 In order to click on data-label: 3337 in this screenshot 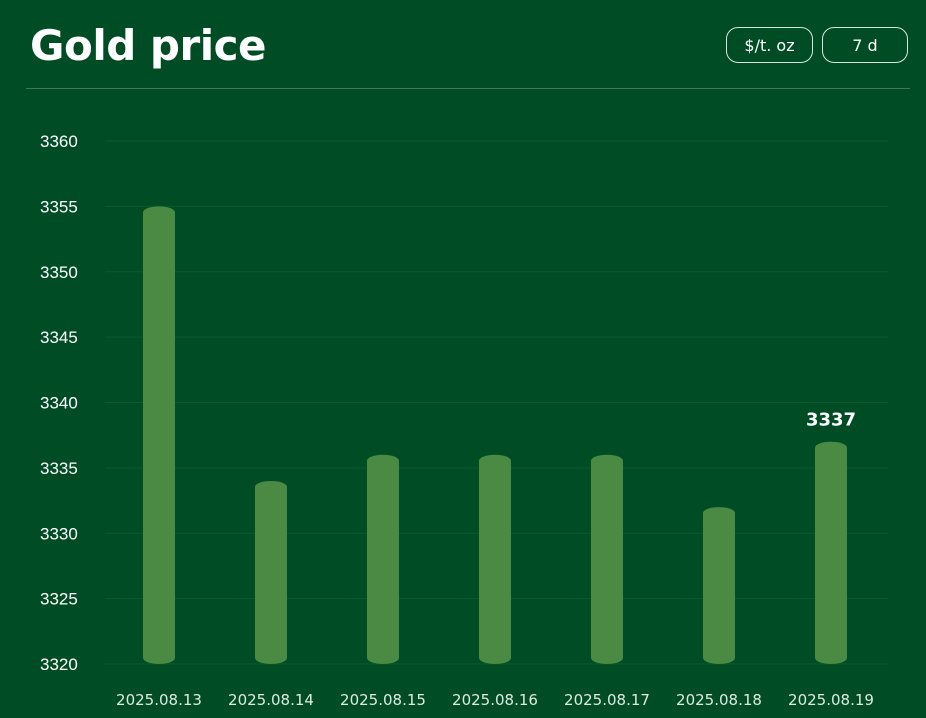, I will do `click(831, 420)`.